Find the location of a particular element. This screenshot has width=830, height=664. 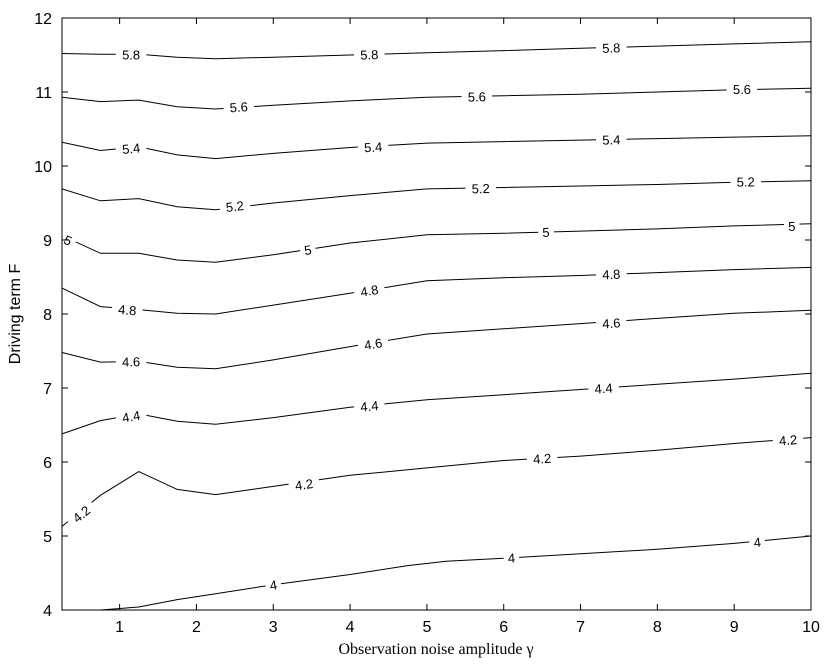

y-tick-label: 7 is located at coordinates (47, 389).